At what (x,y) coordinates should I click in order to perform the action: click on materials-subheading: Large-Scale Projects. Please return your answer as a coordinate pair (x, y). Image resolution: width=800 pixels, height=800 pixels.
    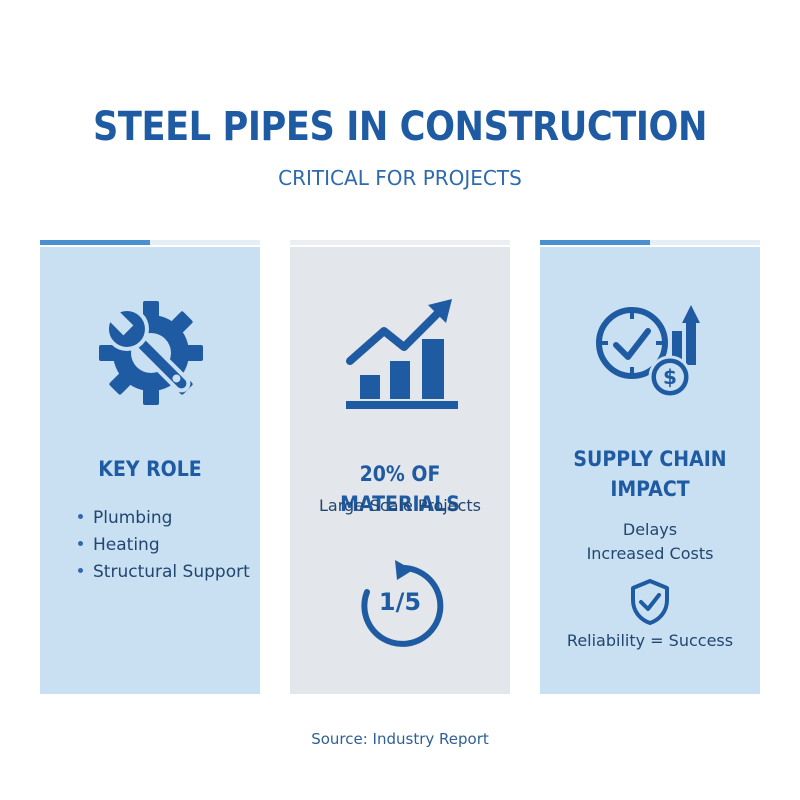
    Looking at the image, I should click on (400, 505).